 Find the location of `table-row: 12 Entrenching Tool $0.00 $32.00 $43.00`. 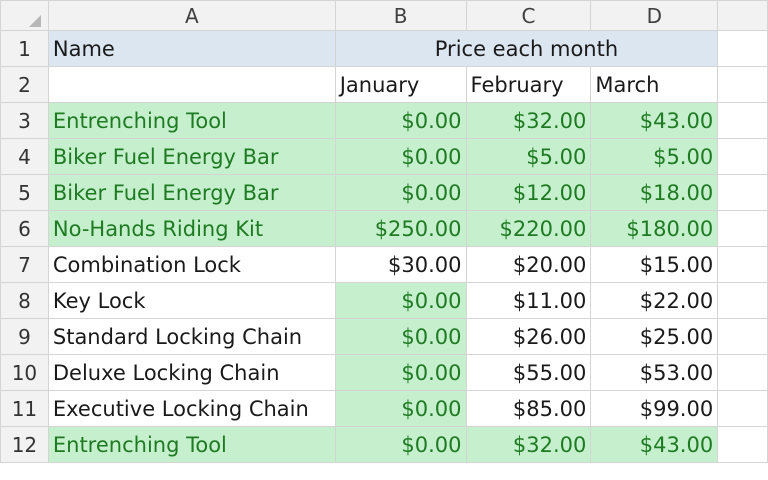

table-row: 12 Entrenching Tool $0.00 $32.00 $43.00 is located at coordinates (384, 444).